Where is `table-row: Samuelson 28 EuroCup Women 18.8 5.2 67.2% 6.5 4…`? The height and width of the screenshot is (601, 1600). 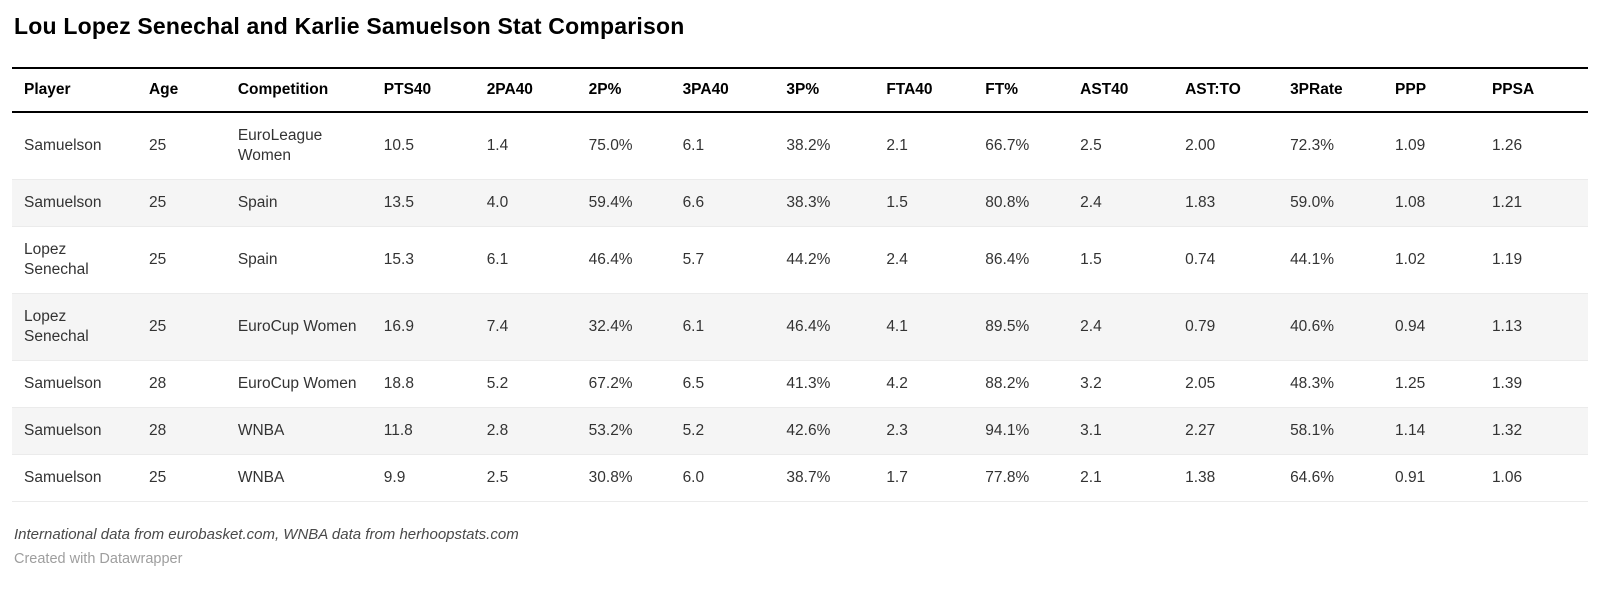
table-row: Samuelson 28 EuroCup Women 18.8 5.2 67.2% 6.5 4… is located at coordinates (800, 384).